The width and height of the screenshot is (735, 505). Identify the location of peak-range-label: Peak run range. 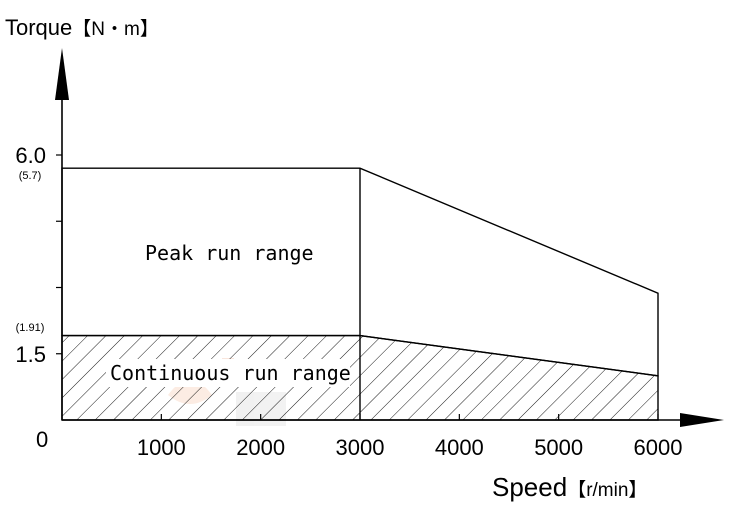
(229, 253).